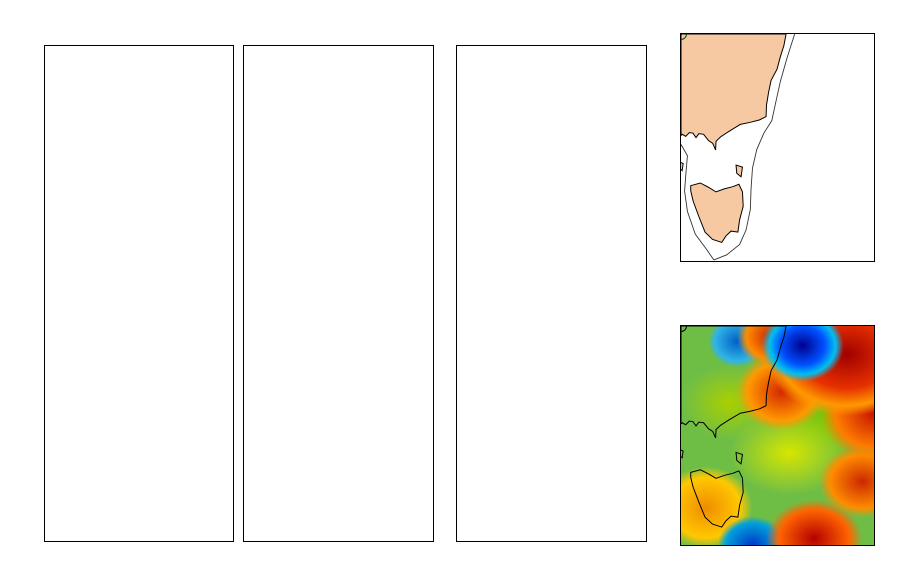  I want to click on shelf-contour-east, so click(754, 147).